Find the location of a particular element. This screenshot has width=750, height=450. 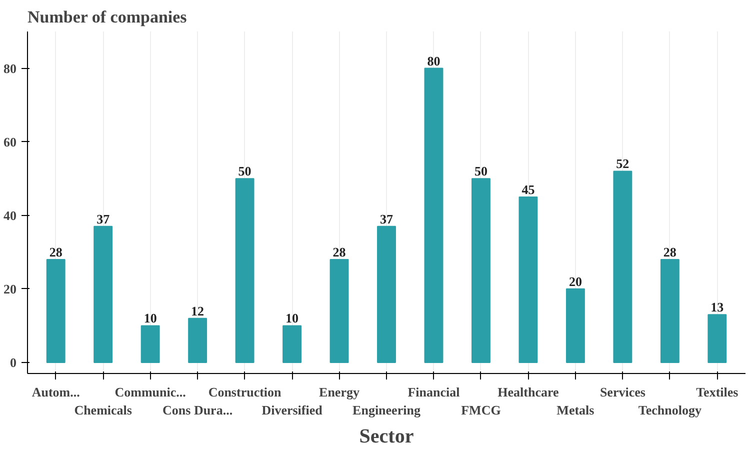

data-label: 13 is located at coordinates (717, 307).